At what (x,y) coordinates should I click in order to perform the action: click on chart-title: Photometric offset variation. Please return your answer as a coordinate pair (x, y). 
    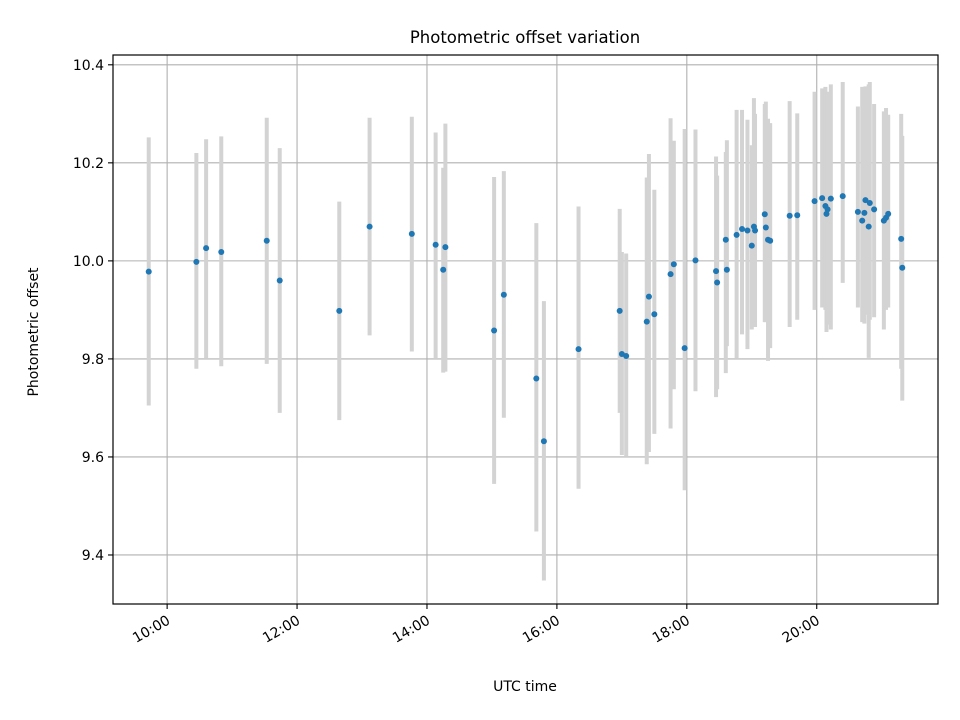
    Looking at the image, I should click on (525, 37).